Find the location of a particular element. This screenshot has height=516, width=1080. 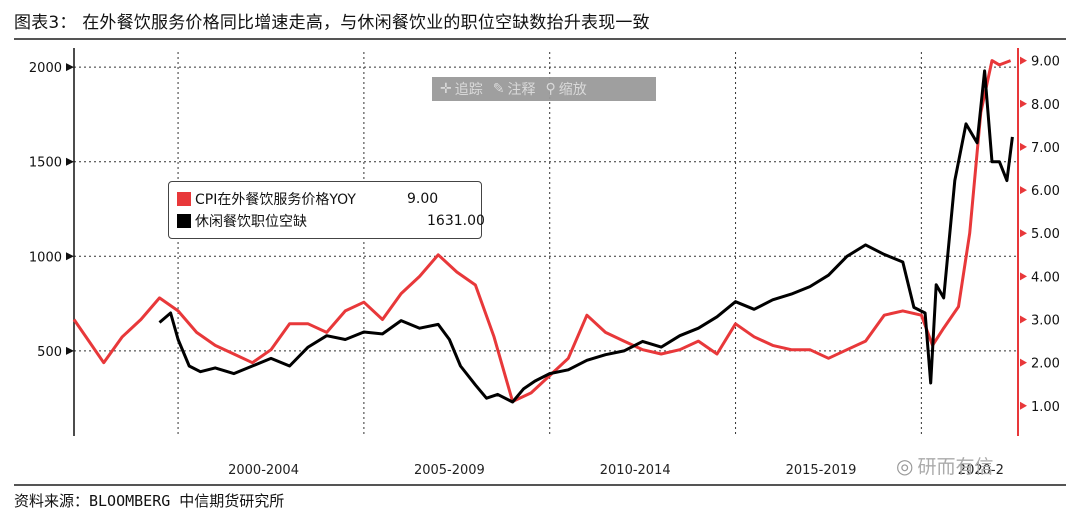

right-tick-label: 8.00 is located at coordinates (1045, 105).